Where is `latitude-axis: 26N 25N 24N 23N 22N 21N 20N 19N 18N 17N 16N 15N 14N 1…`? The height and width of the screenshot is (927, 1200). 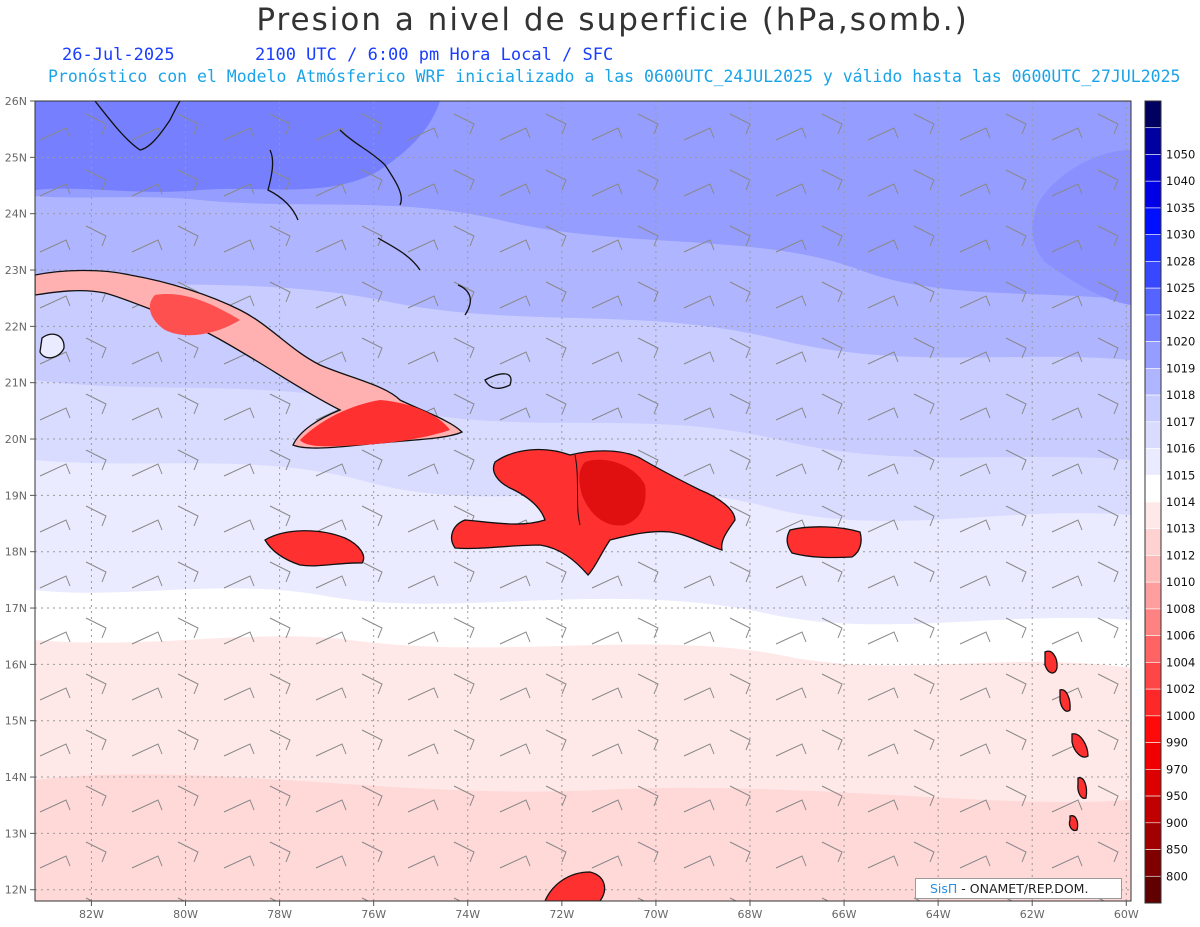 latitude-axis: 26N 25N 24N 23N 22N 21N 20N 19N 18N 17N 16N 15N 14N 1… is located at coordinates (20, 496).